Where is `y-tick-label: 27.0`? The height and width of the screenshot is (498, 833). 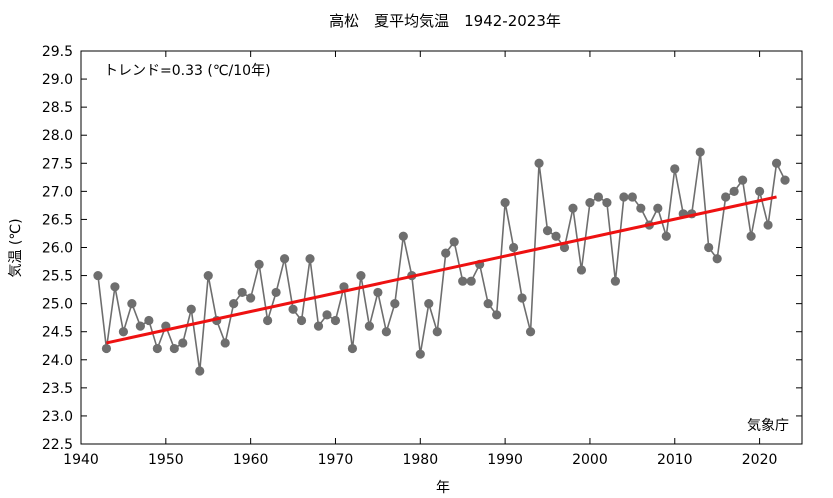
y-tick-label: 27.0 is located at coordinates (57, 192).